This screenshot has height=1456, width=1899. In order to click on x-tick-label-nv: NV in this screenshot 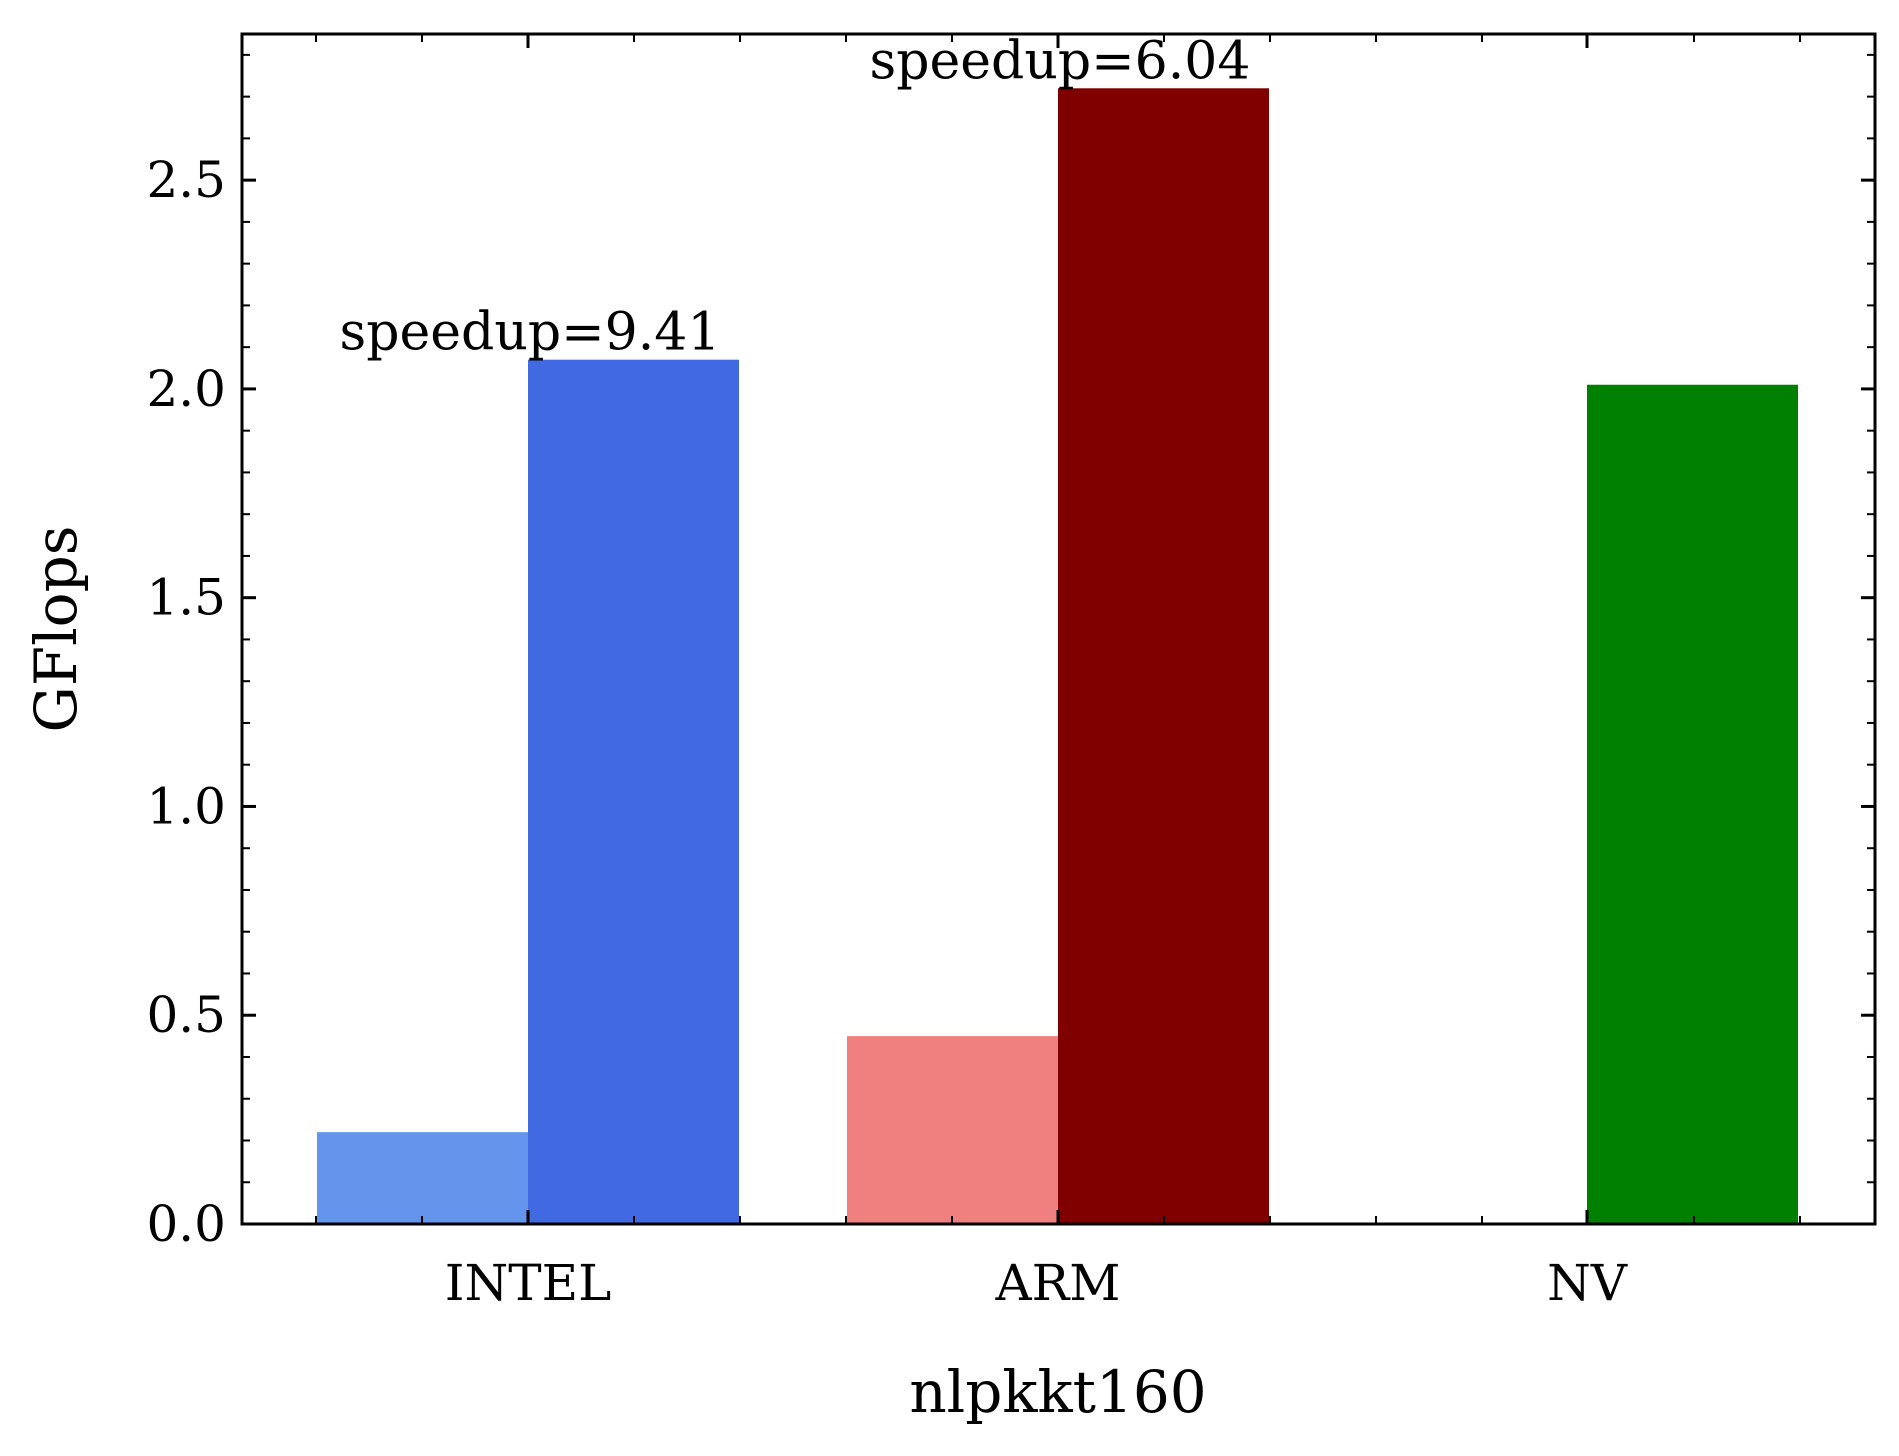, I will do `click(1587, 1283)`.